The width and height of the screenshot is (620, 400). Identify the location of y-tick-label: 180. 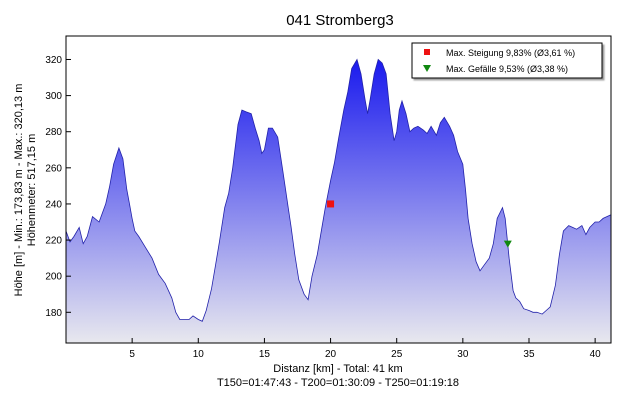
(53, 313).